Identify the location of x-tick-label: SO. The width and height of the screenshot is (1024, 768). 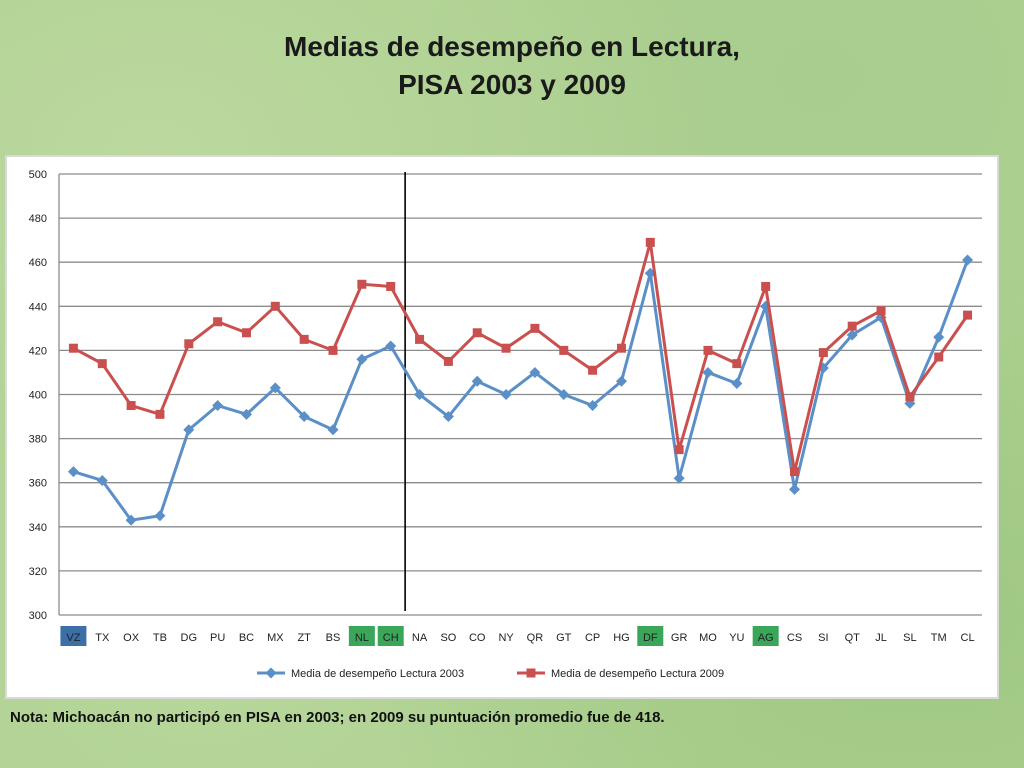
(448, 638).